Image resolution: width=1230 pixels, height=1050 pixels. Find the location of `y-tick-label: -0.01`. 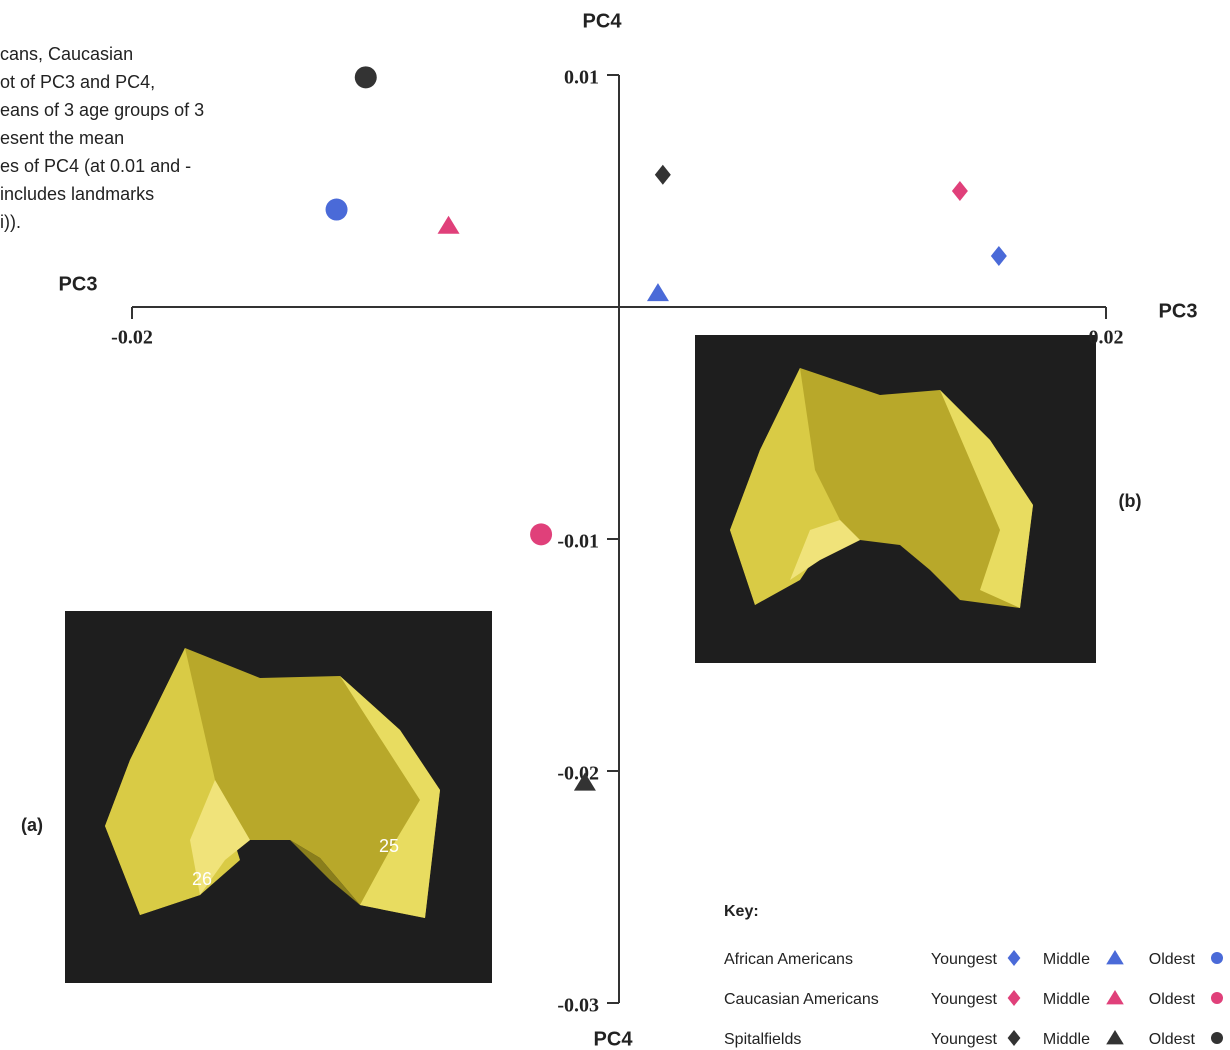

y-tick-label: -0.01 is located at coordinates (578, 542).